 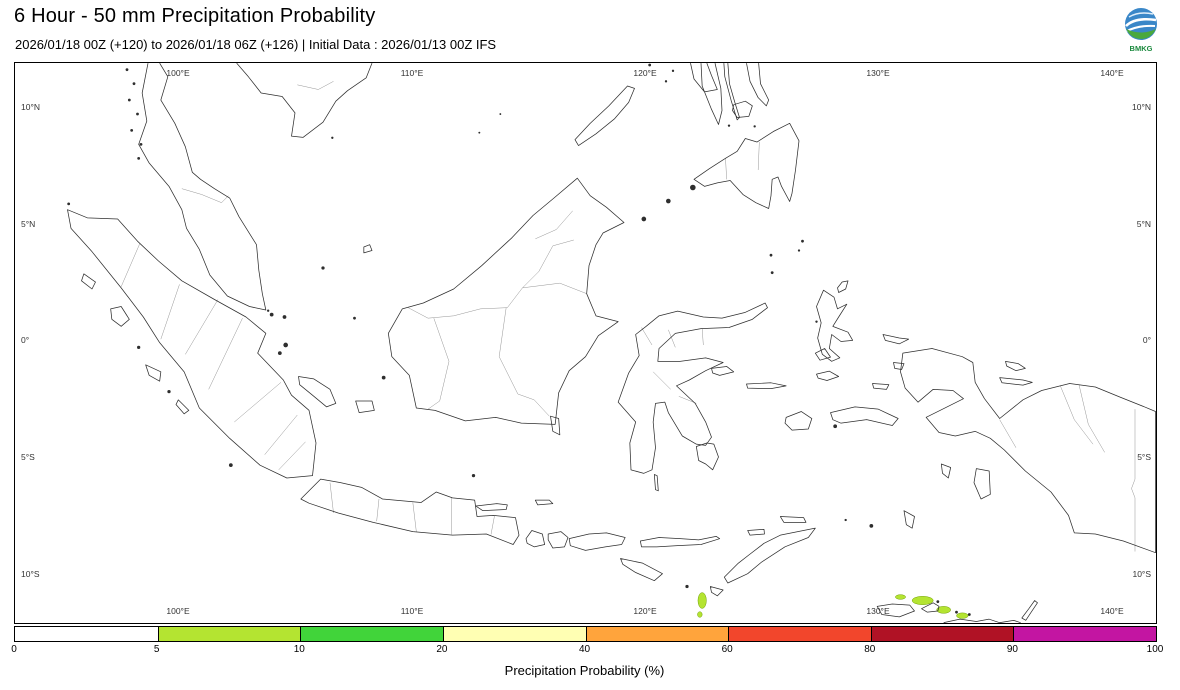 I want to click on coast-java, so click(x=410, y=511).